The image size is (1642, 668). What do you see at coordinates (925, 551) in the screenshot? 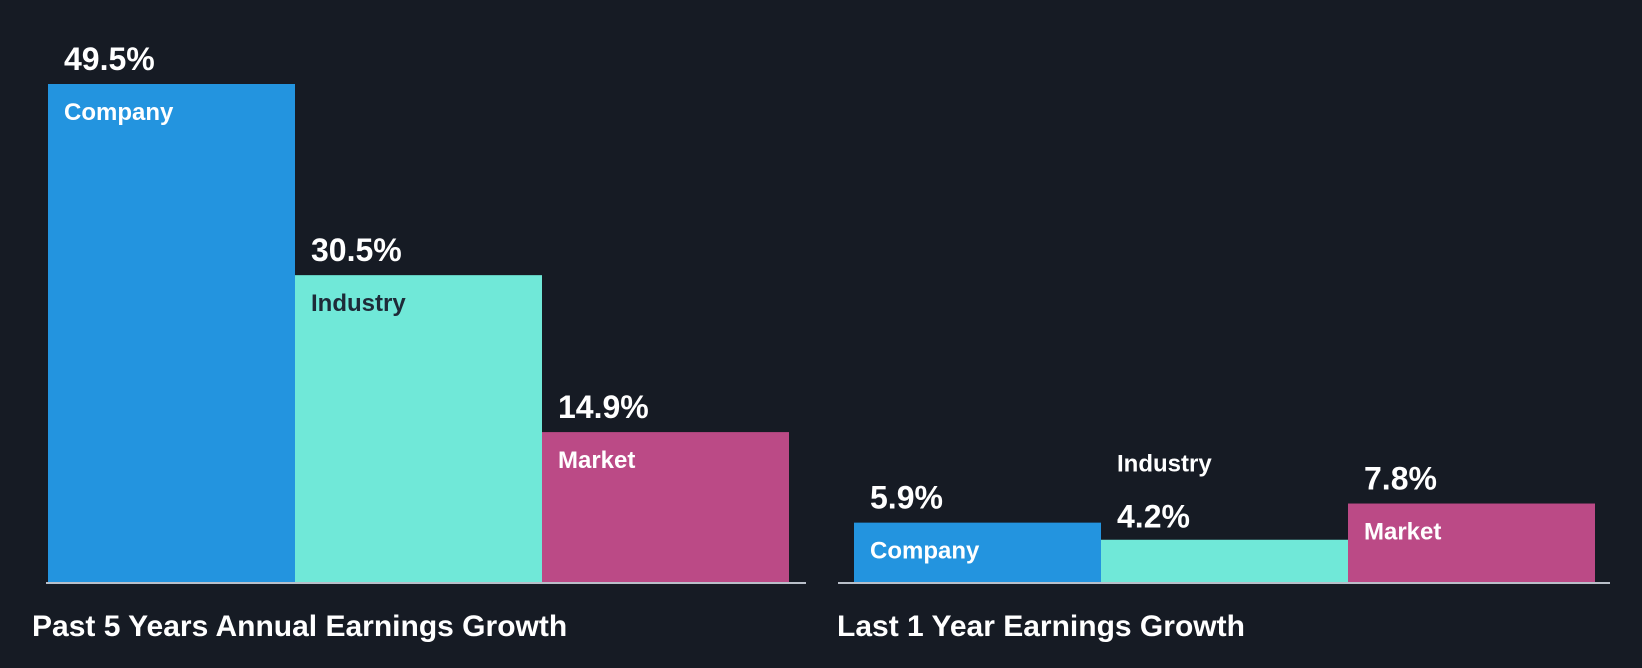
I see `last-1-year-company-label: Company` at bounding box center [925, 551].